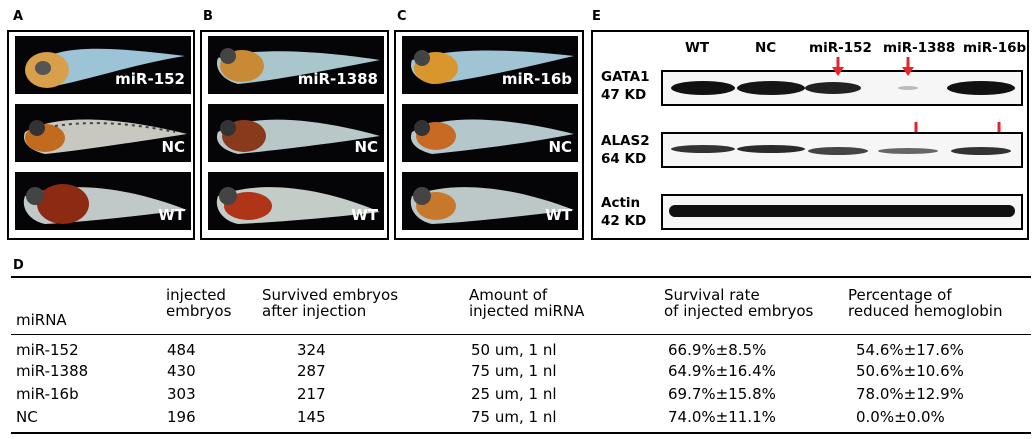 The image size is (1035, 439). Describe the element at coordinates (150, 79) in the screenshot. I see `embryo-label: miR-152` at that location.